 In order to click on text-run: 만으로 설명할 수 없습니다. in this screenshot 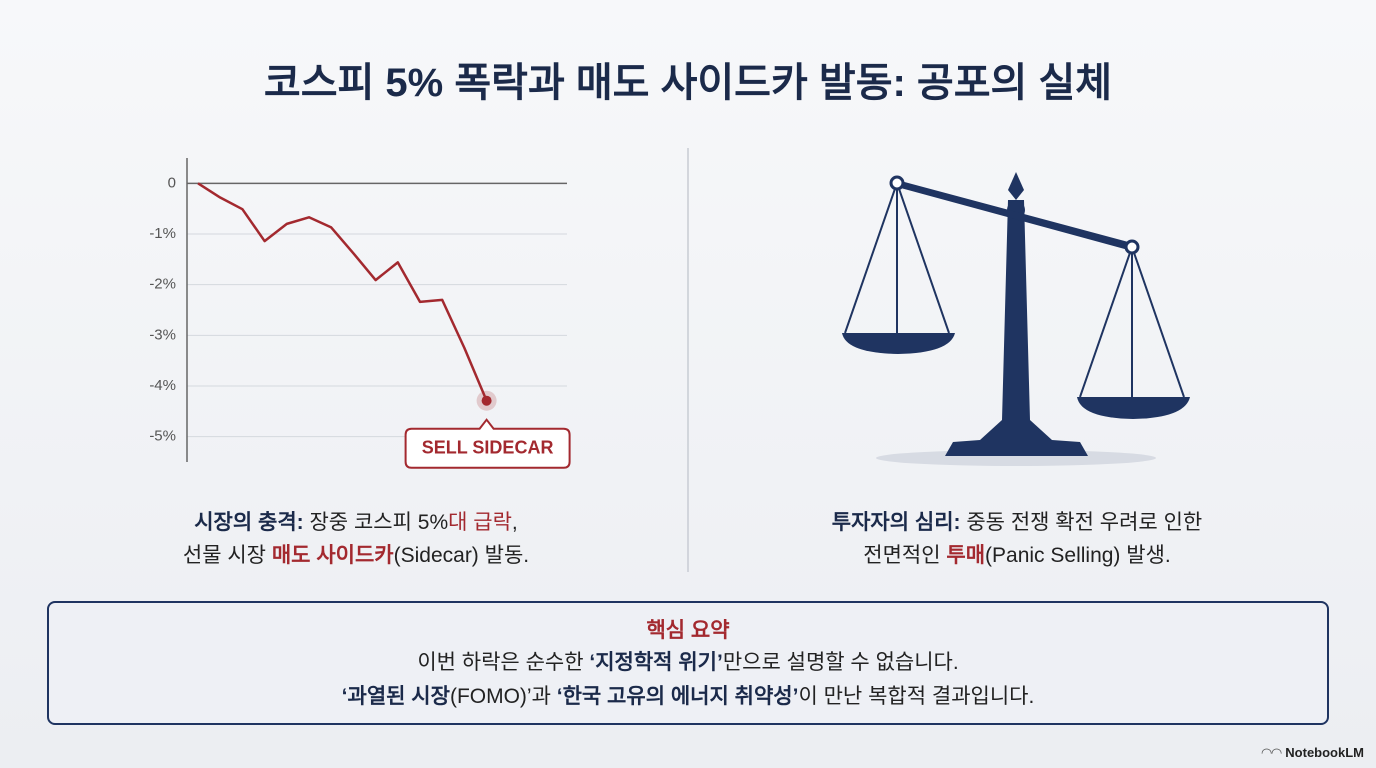, I will do `click(840, 662)`.